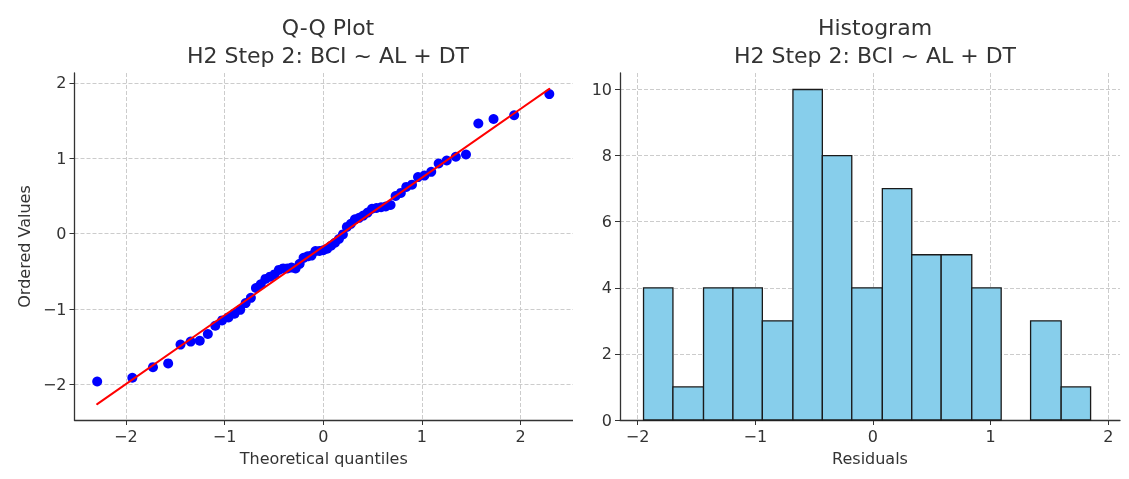 Image resolution: width=1129 pixels, height=479 pixels. Describe the element at coordinates (328, 41) in the screenshot. I see `chart-title: Q-Q Plot H2 Step 2: BCI ~ AL + DT` at that location.